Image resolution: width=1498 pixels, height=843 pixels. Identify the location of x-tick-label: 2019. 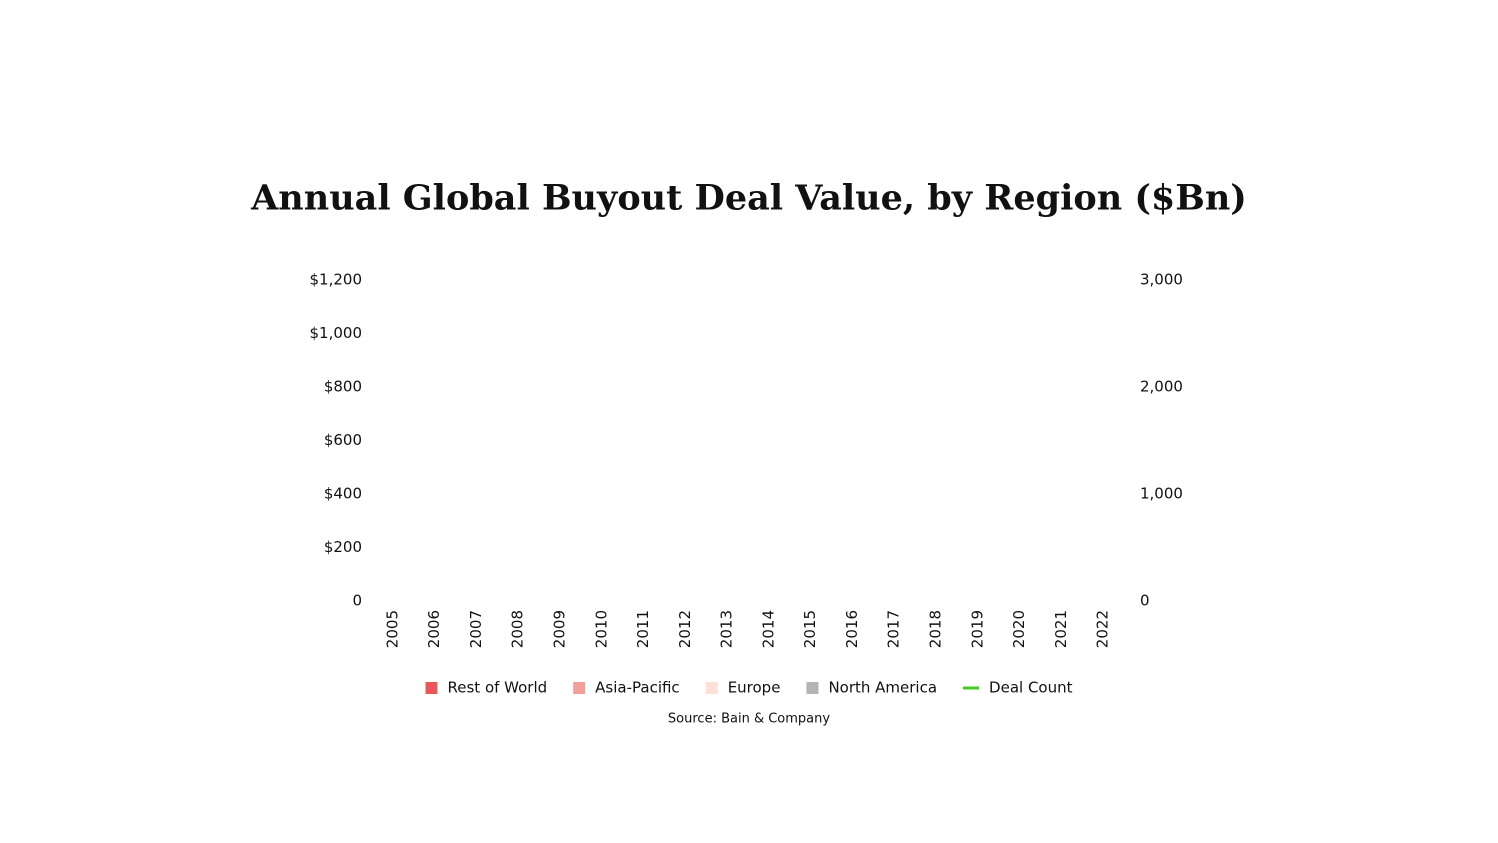
(977, 629).